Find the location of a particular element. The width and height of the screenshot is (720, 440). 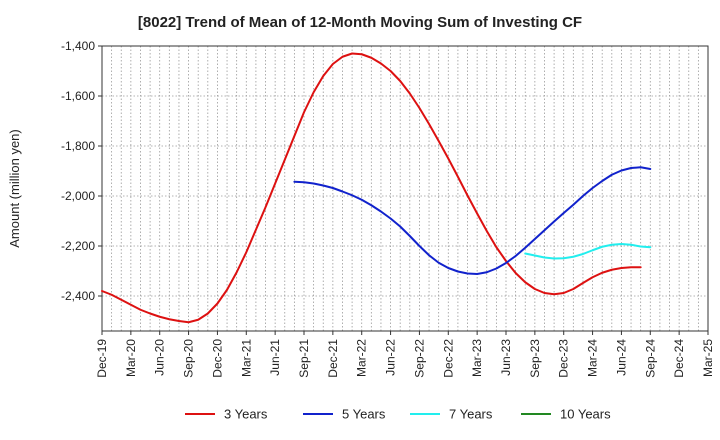

y-tick-label: -1,400 is located at coordinates (78, 46).